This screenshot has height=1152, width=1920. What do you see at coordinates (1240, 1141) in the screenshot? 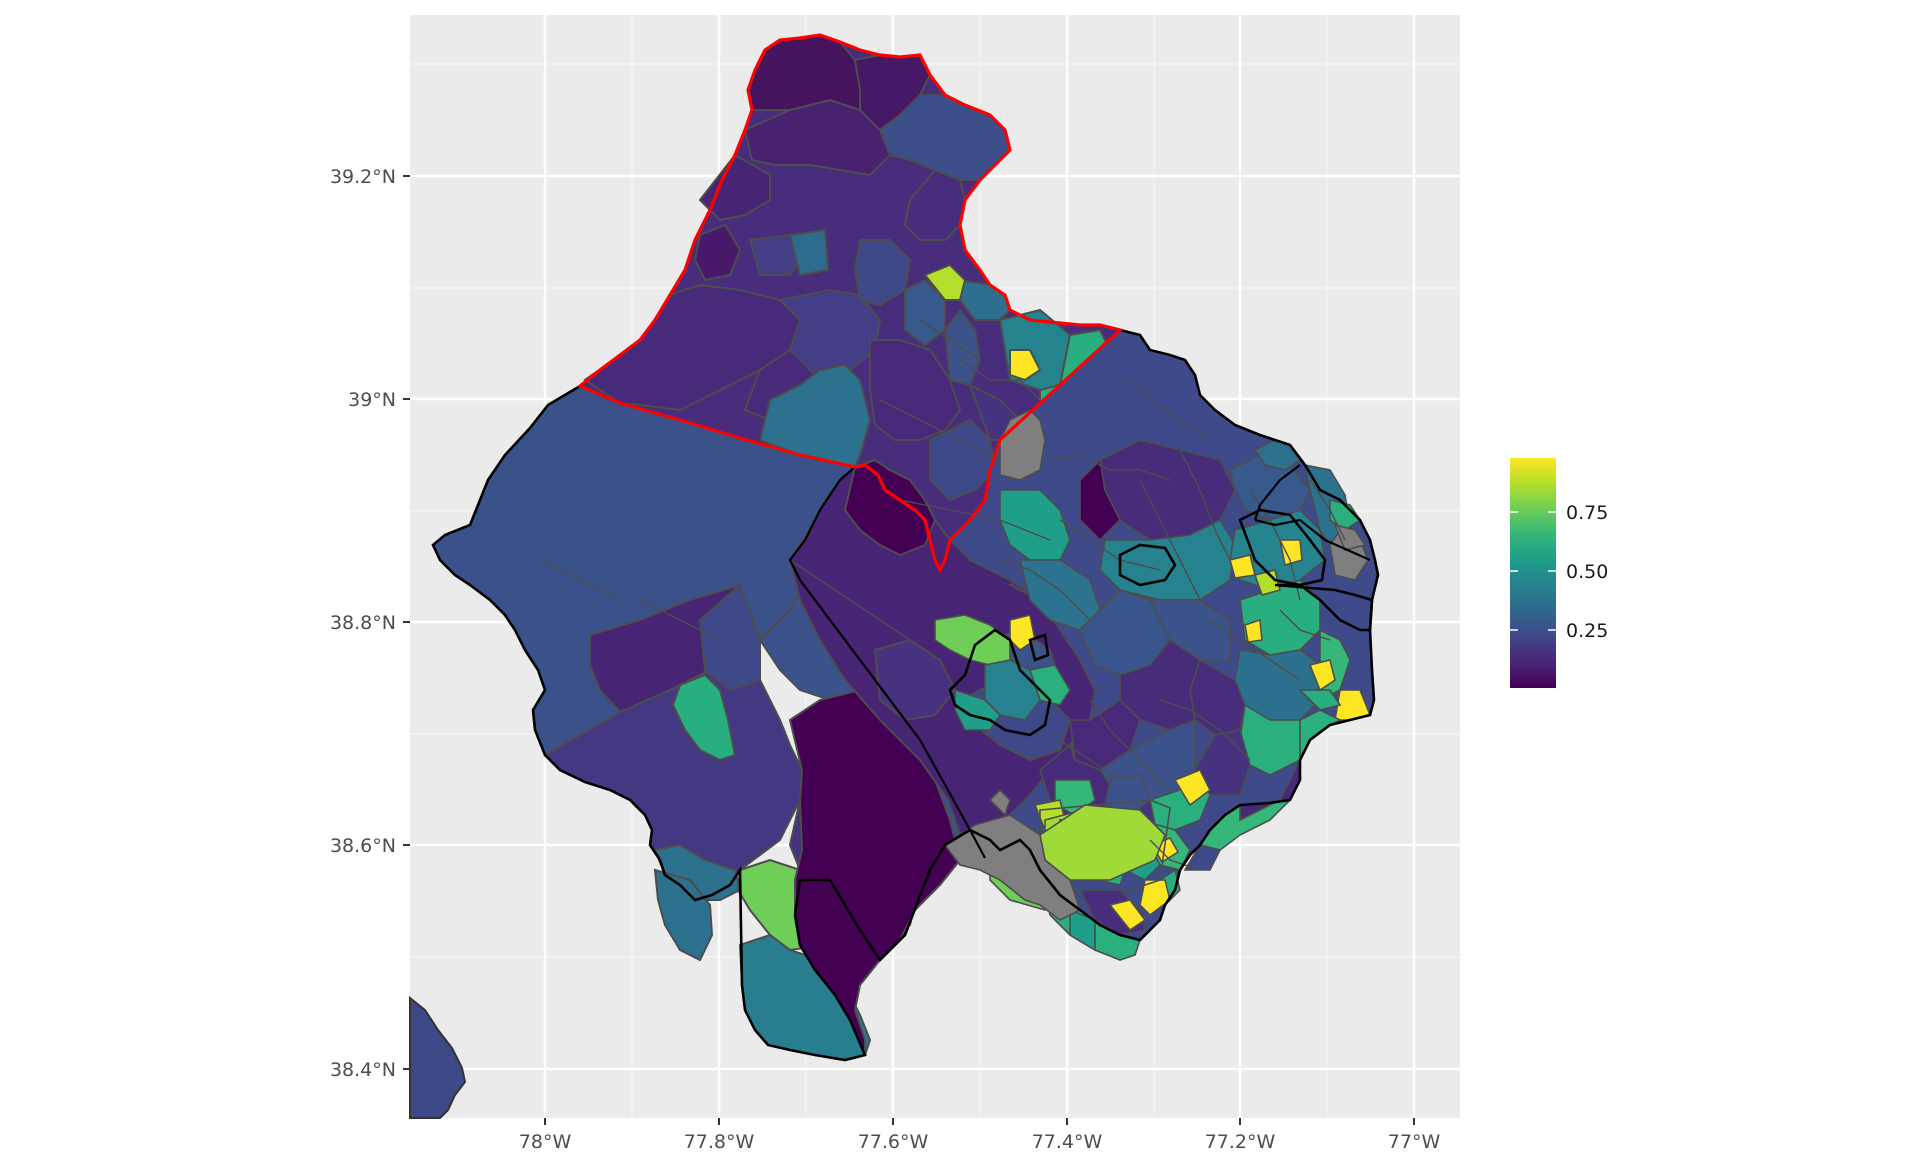
I see `x-tick-label: 77.2°W` at bounding box center [1240, 1141].